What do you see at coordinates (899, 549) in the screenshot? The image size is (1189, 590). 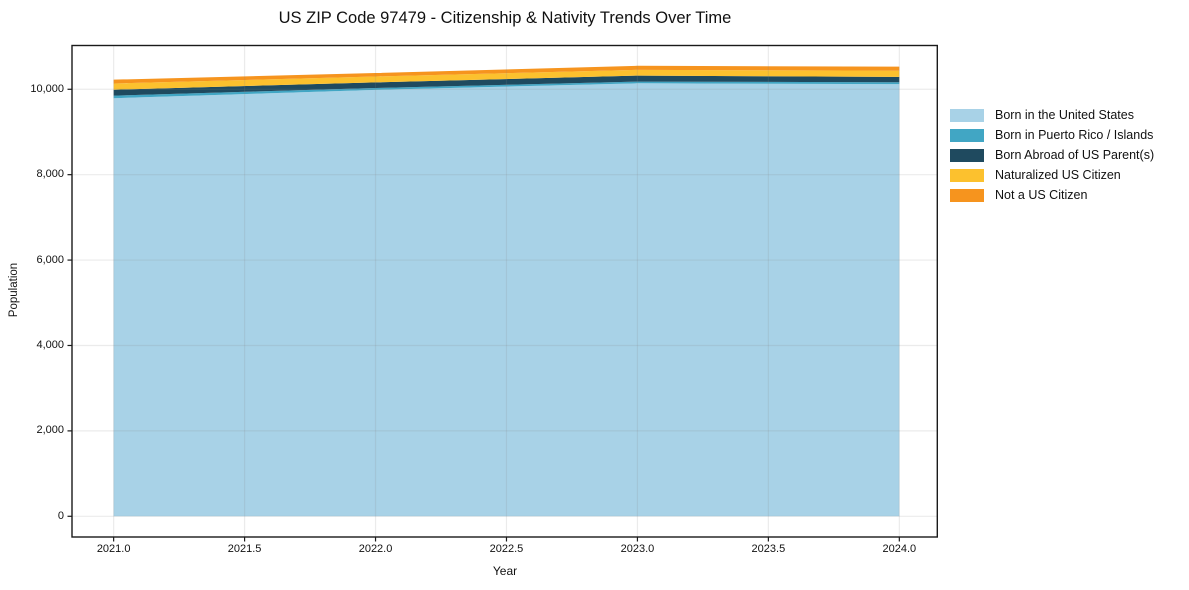 I see `x-tick-label: 2024.0` at bounding box center [899, 549].